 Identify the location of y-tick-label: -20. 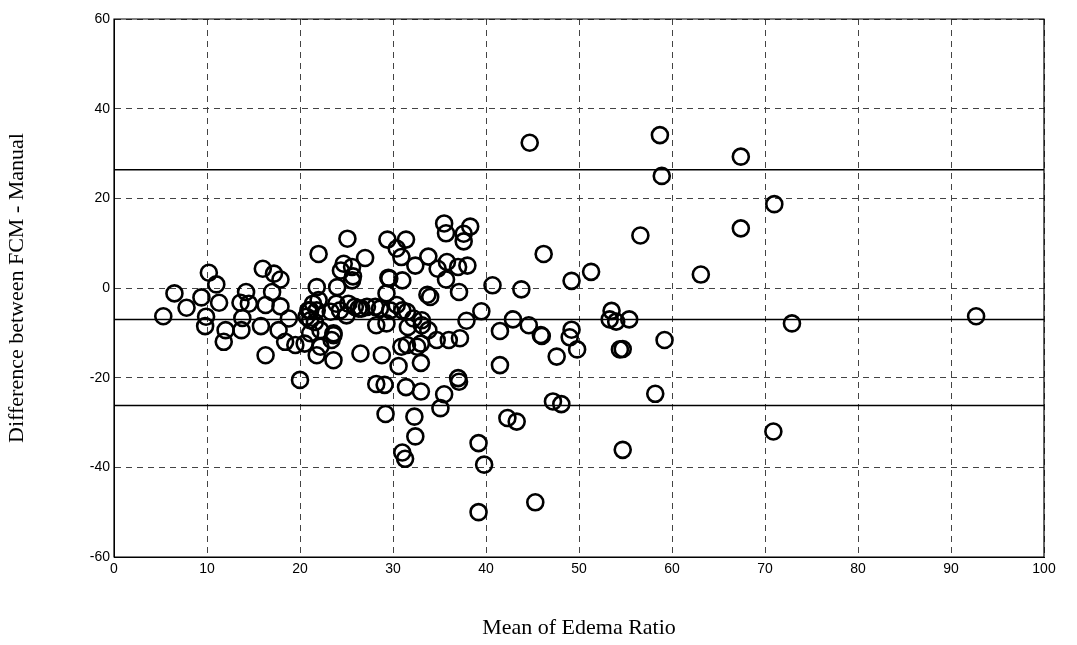
(100, 376).